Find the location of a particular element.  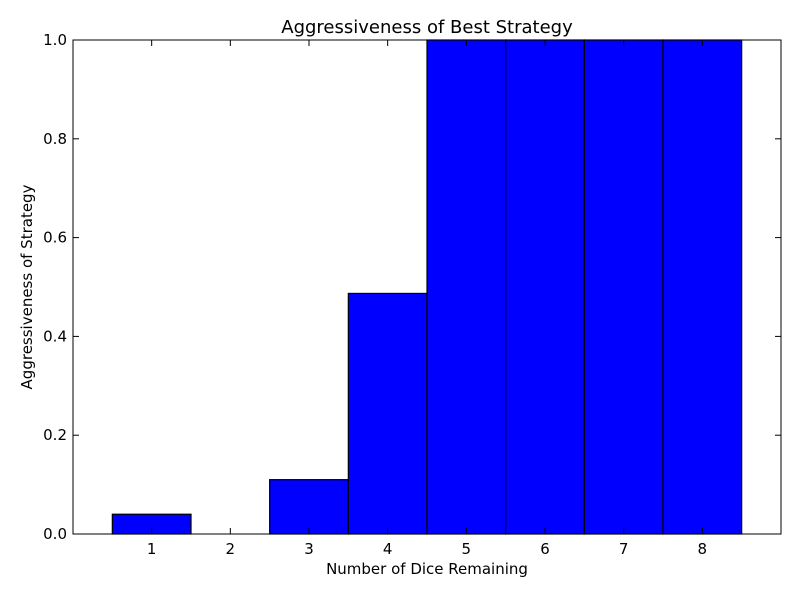

y-axis-label: Aggressiveness of Strategy is located at coordinates (27, 286).